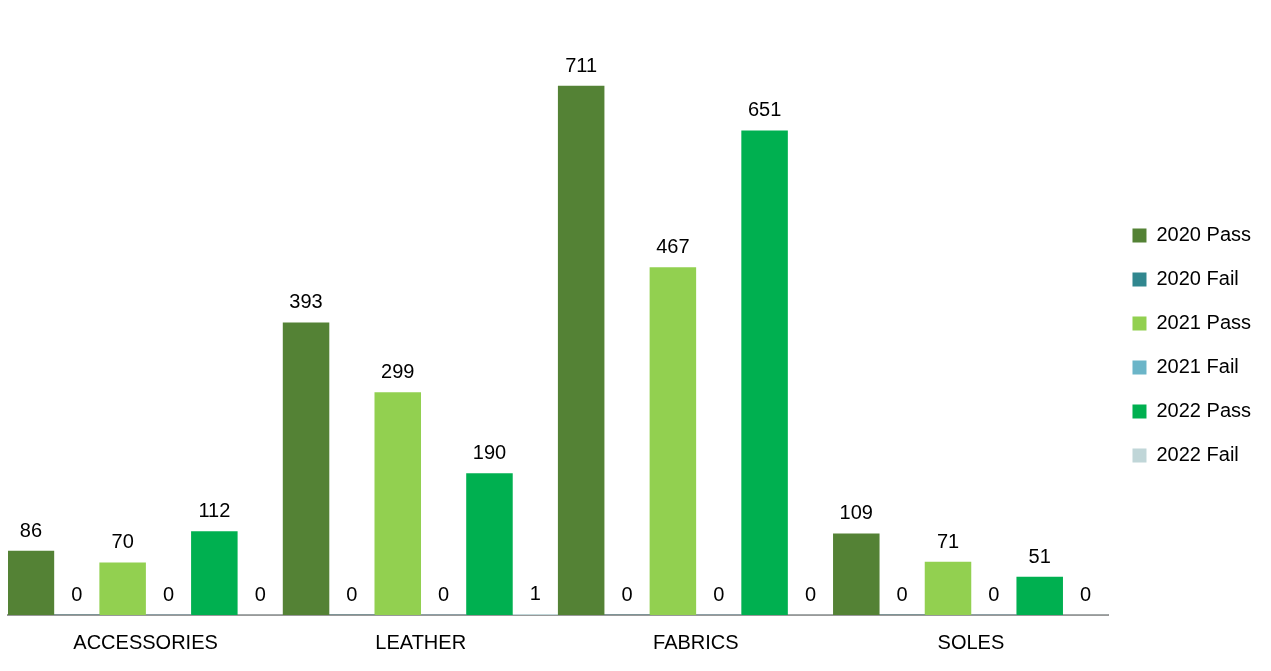  What do you see at coordinates (306, 301) in the screenshot?
I see `data-label: 393` at bounding box center [306, 301].